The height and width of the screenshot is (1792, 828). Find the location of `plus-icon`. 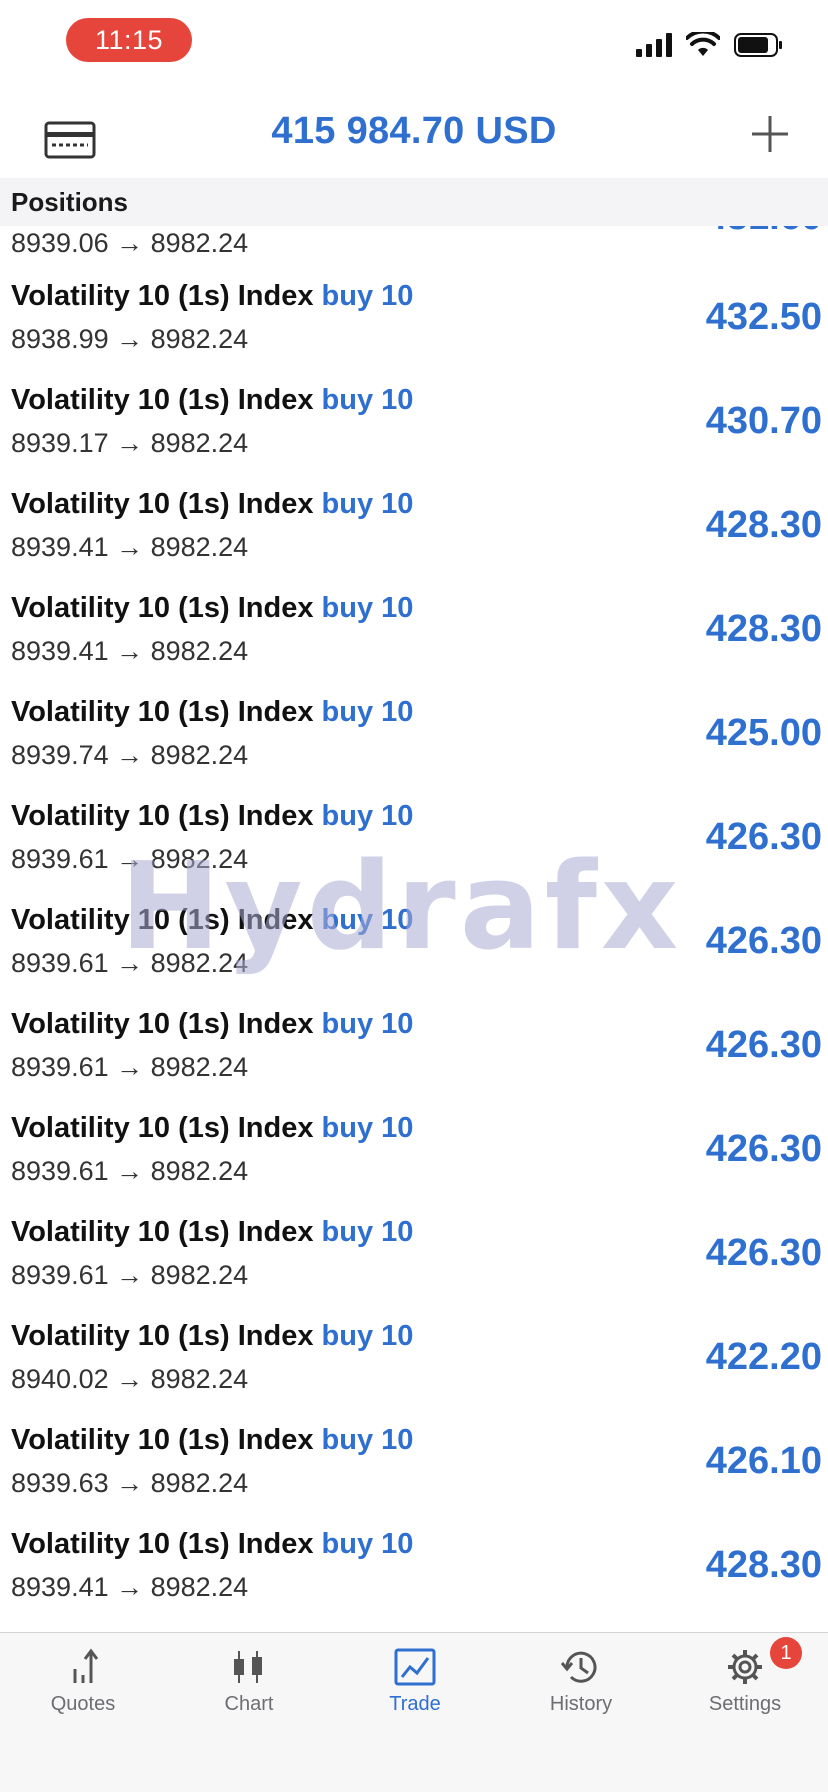

plus-icon is located at coordinates (770, 134).